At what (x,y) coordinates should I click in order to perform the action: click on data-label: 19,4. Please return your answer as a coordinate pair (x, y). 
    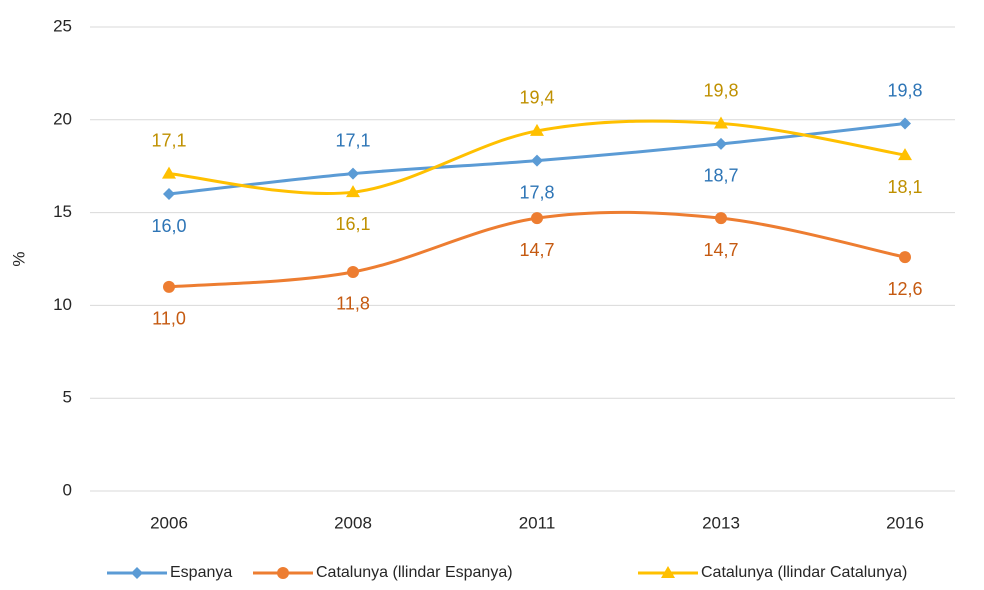
    Looking at the image, I should click on (536, 98).